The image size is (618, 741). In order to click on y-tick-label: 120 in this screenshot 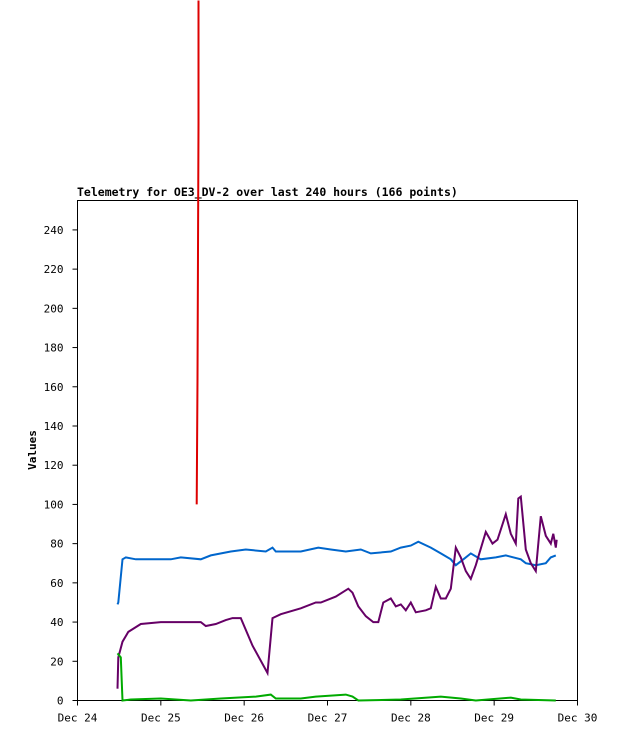, I will do `click(54, 465)`.